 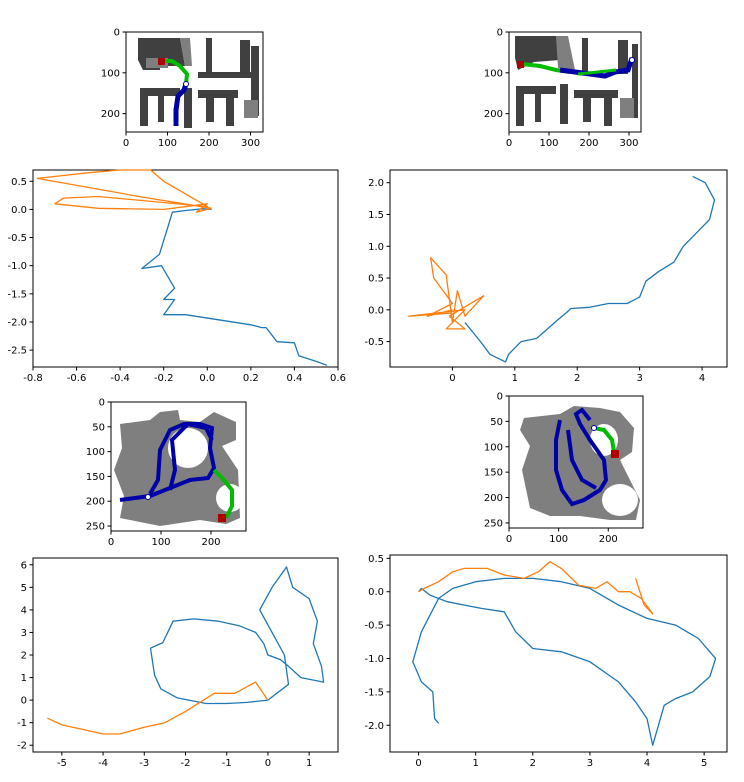 What do you see at coordinates (376, 215) in the screenshot?
I see `y-tick-label: 1.5` at bounding box center [376, 215].